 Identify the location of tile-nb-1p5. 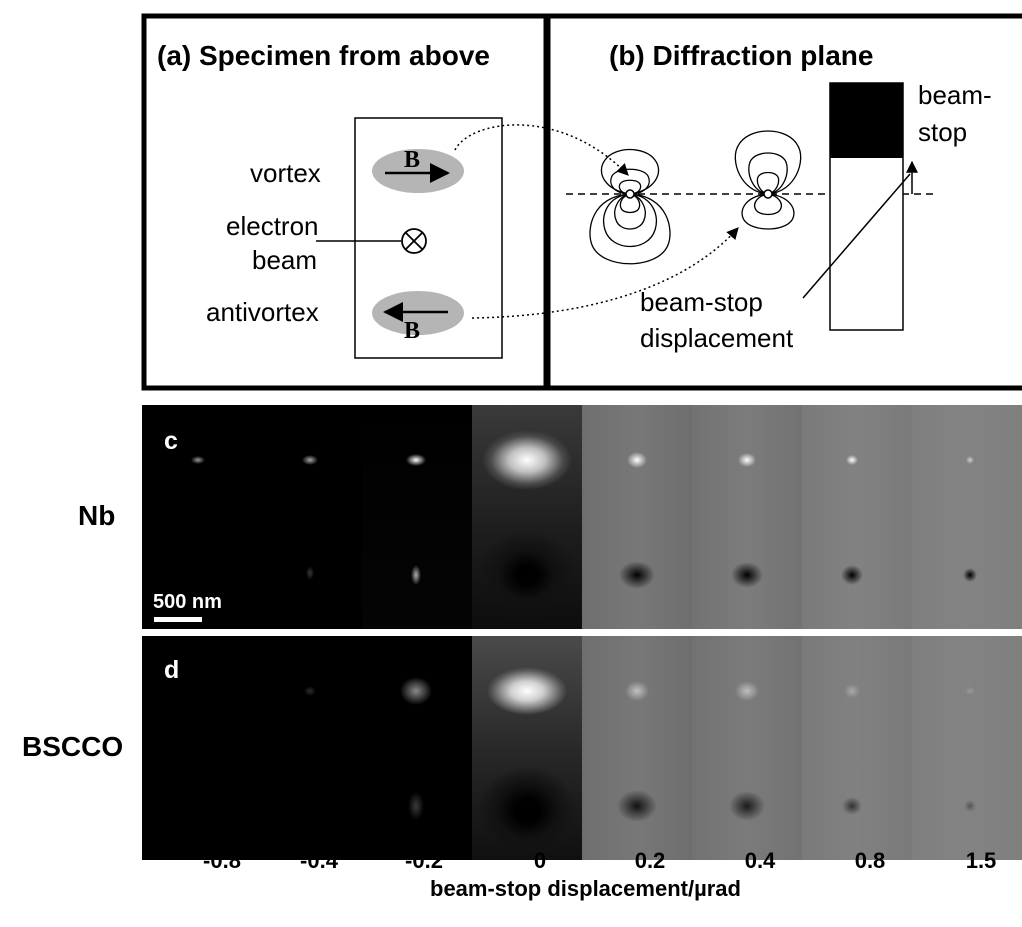
(967, 517).